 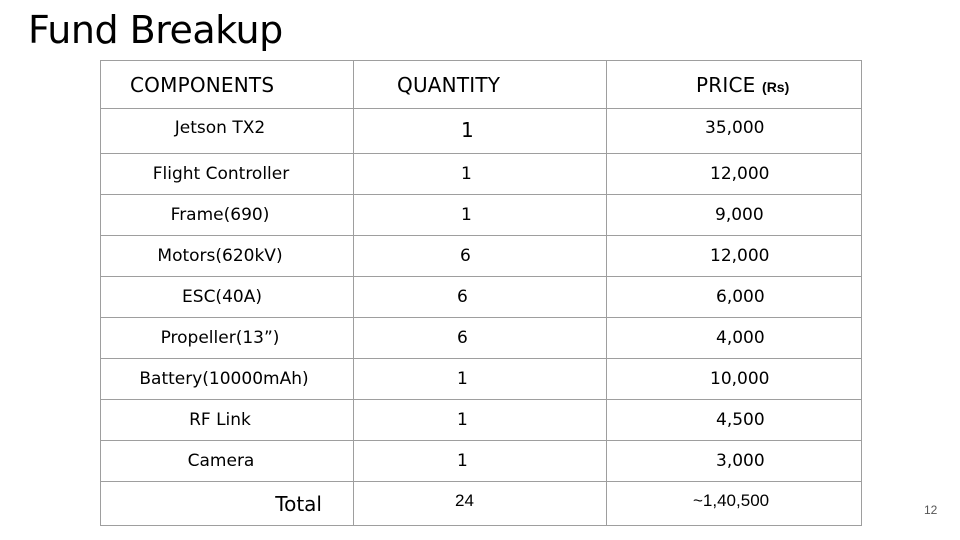 I want to click on header-price-unit: (Rs), so click(x=776, y=86).